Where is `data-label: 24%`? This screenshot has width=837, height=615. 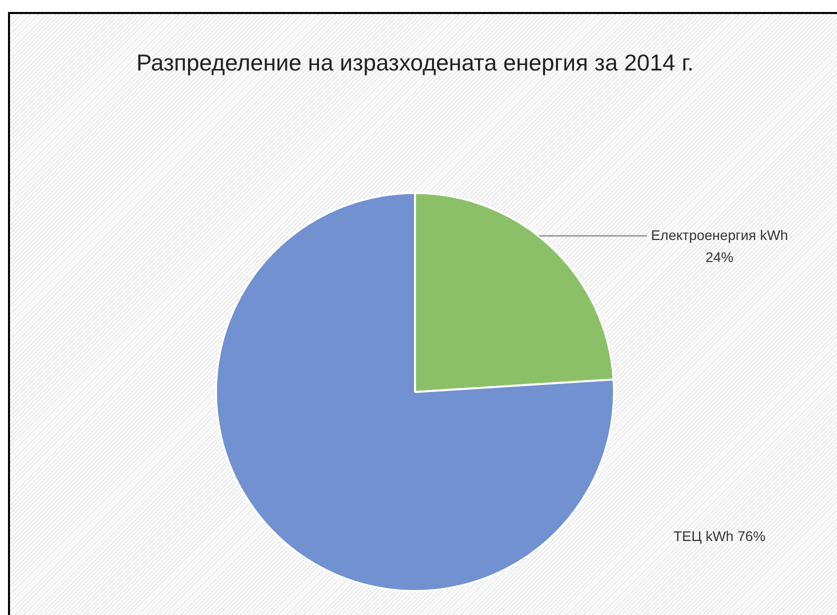
data-label: 24% is located at coordinates (719, 256).